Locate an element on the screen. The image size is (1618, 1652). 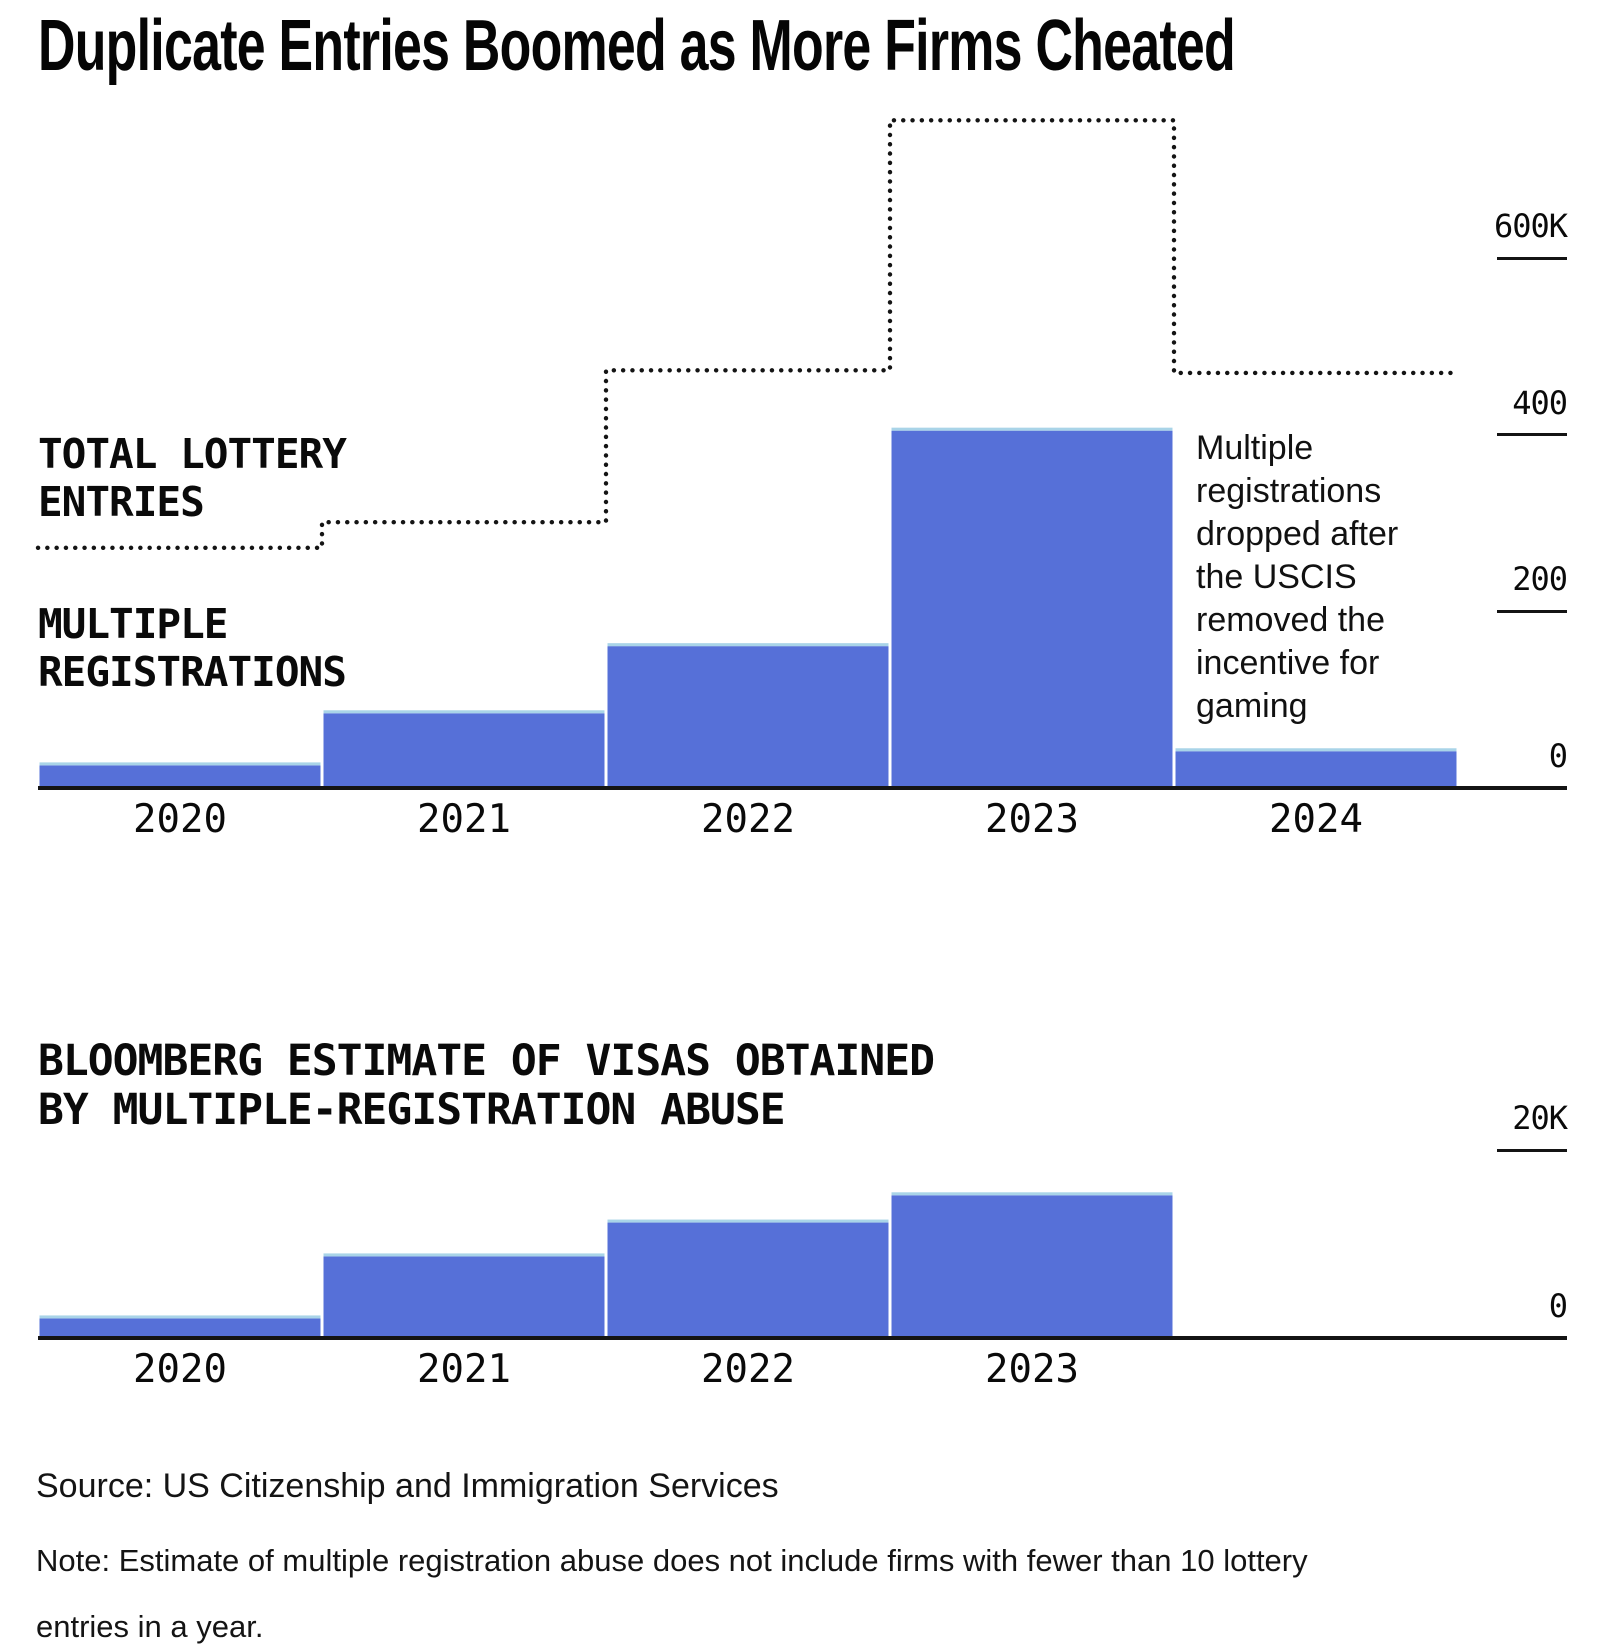
bar-cap-2024 is located at coordinates (1316, 750).